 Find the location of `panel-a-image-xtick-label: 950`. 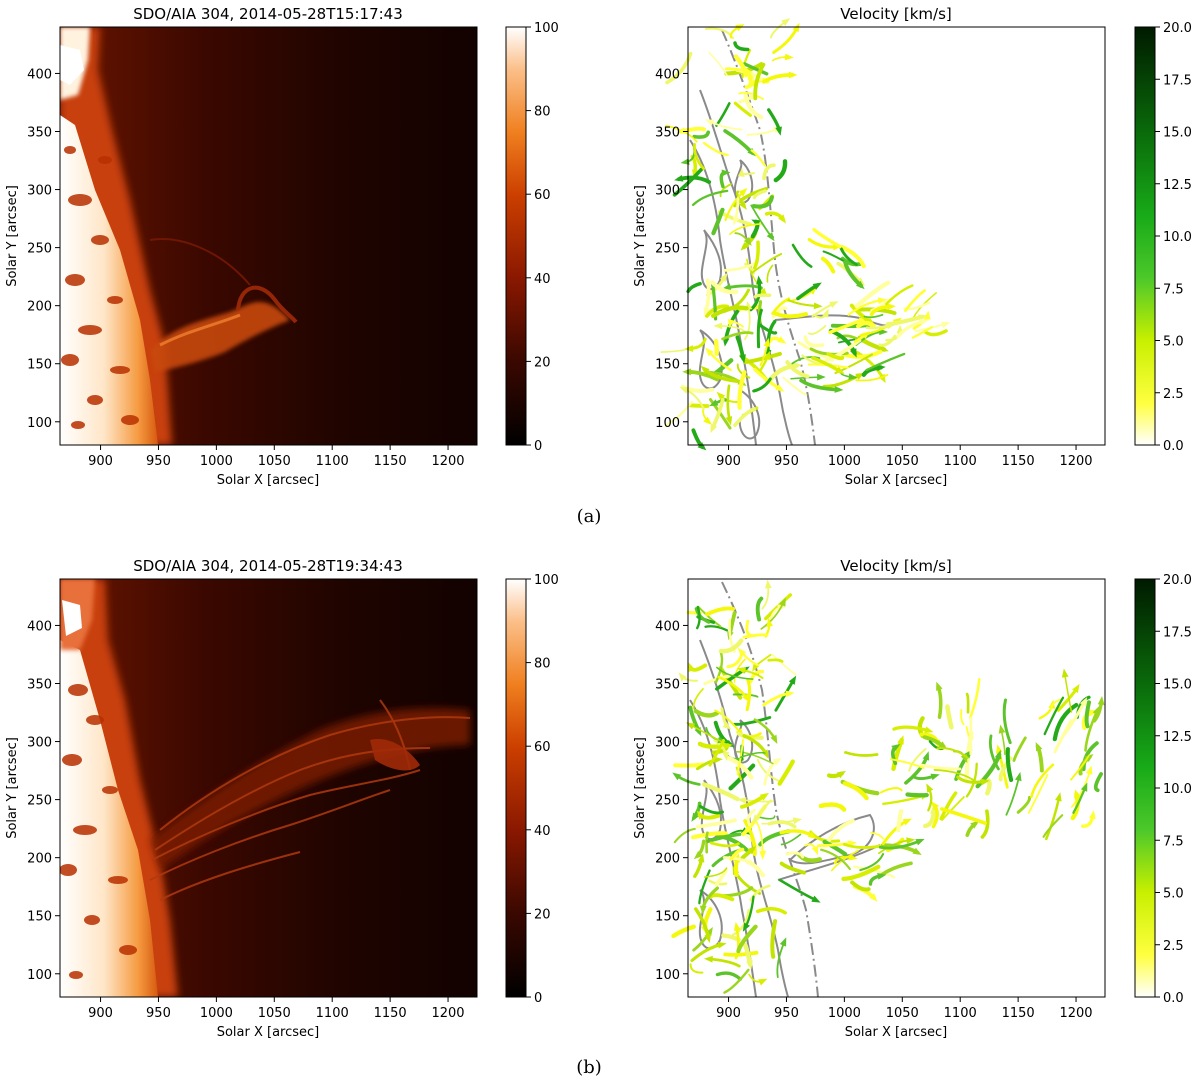

panel-a-image-xtick-label: 950 is located at coordinates (158, 461).